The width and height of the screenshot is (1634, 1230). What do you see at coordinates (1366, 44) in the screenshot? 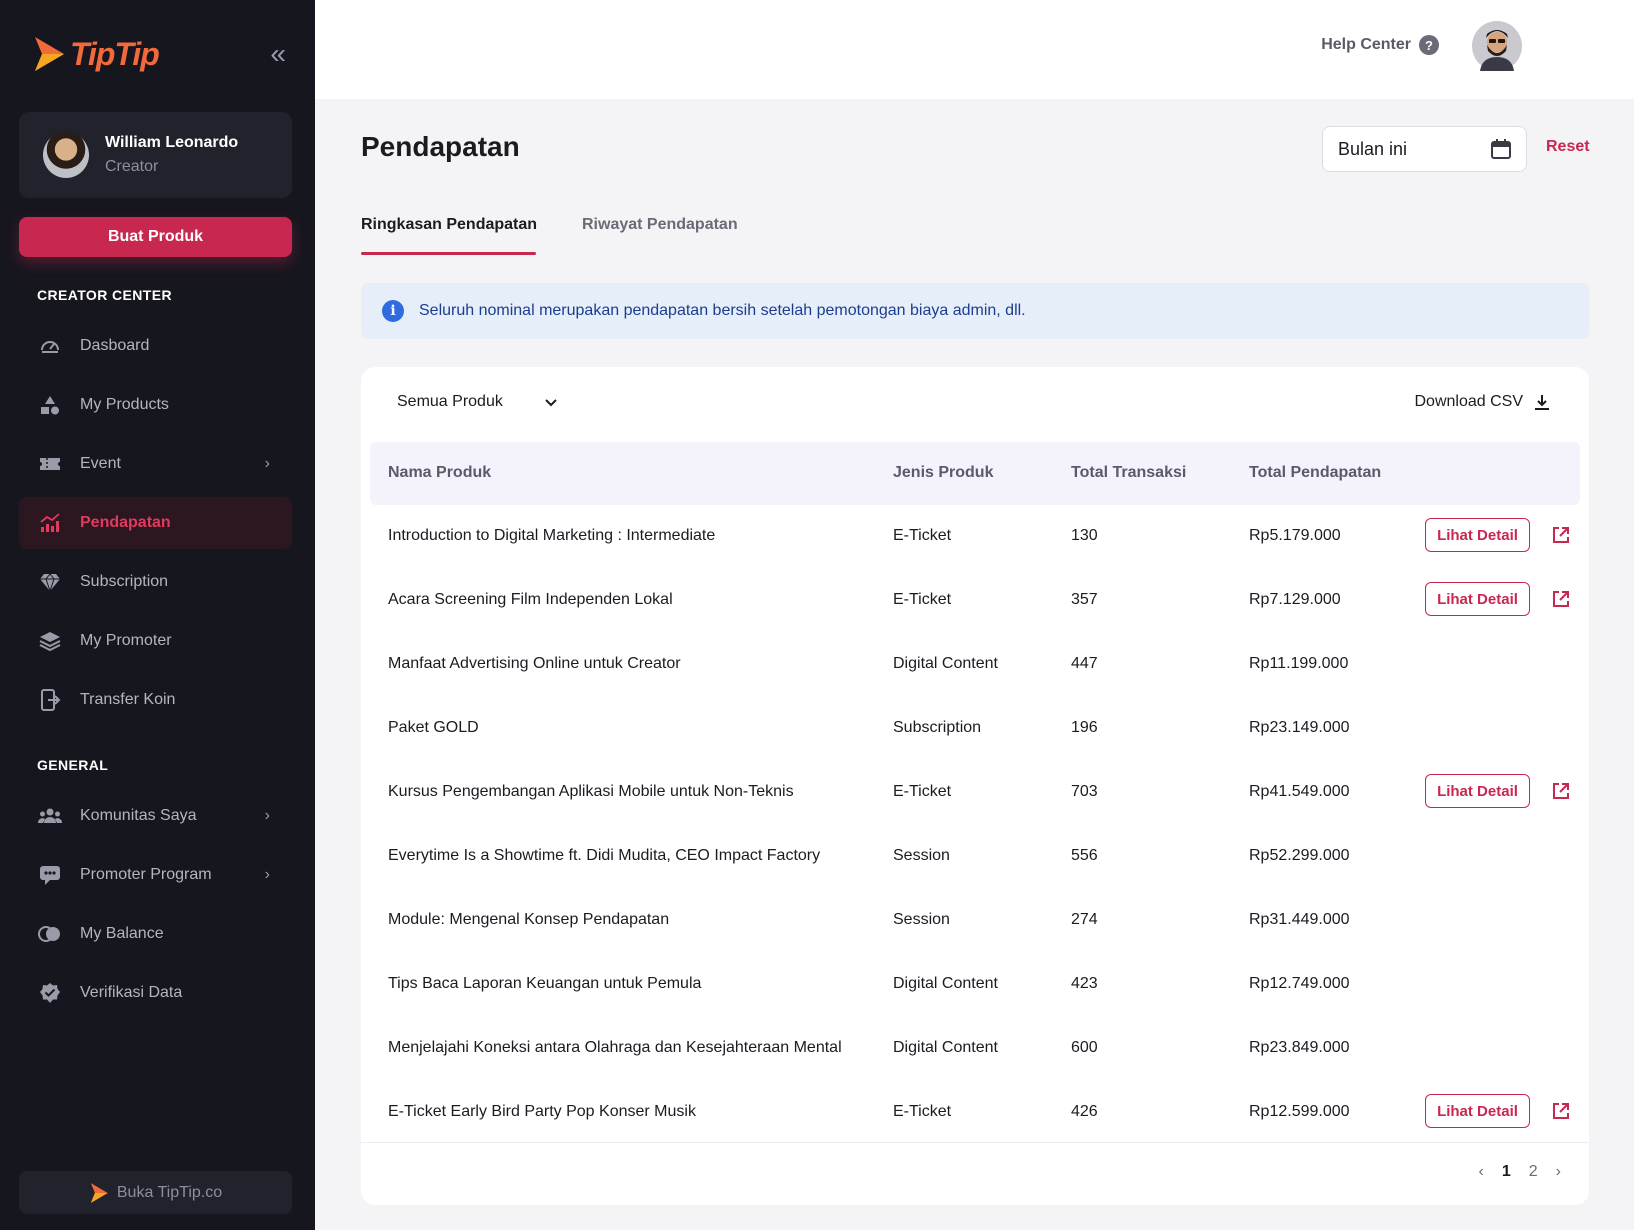
I see `help-center-label: Help Center` at bounding box center [1366, 44].